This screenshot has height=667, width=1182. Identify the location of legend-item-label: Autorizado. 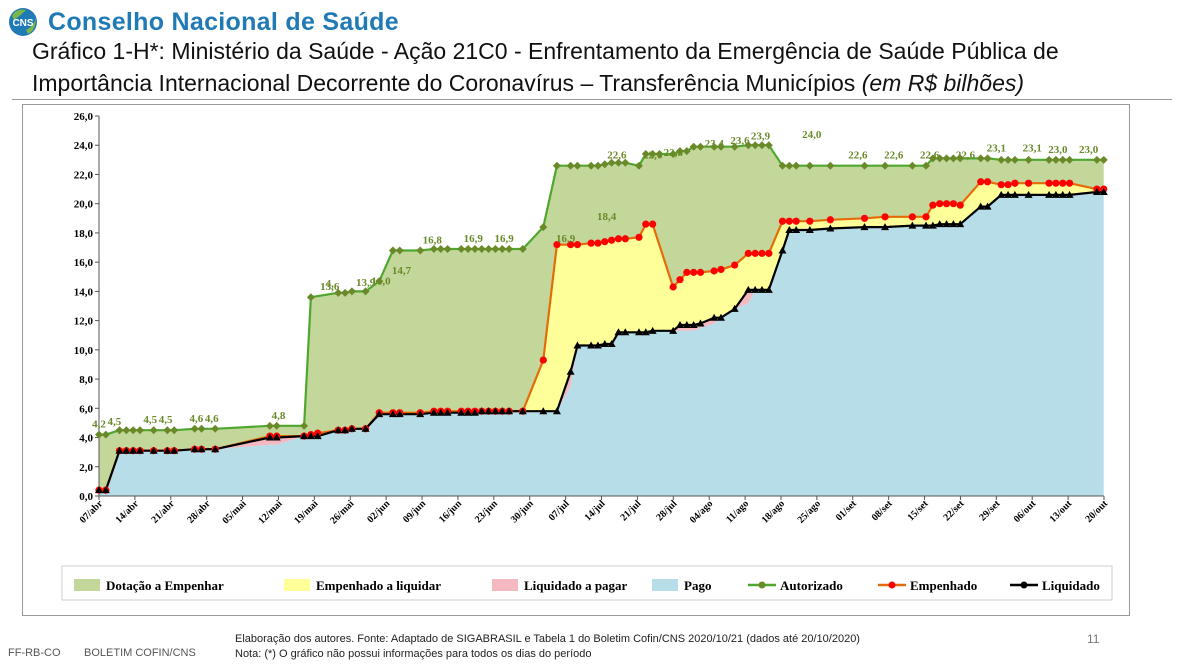
(811, 585).